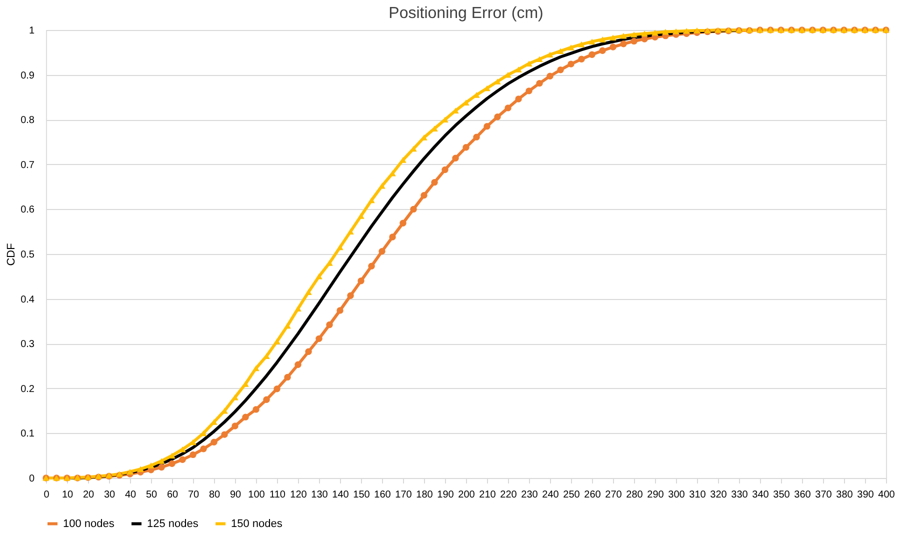  I want to click on x-tick-label: 60, so click(172, 495).